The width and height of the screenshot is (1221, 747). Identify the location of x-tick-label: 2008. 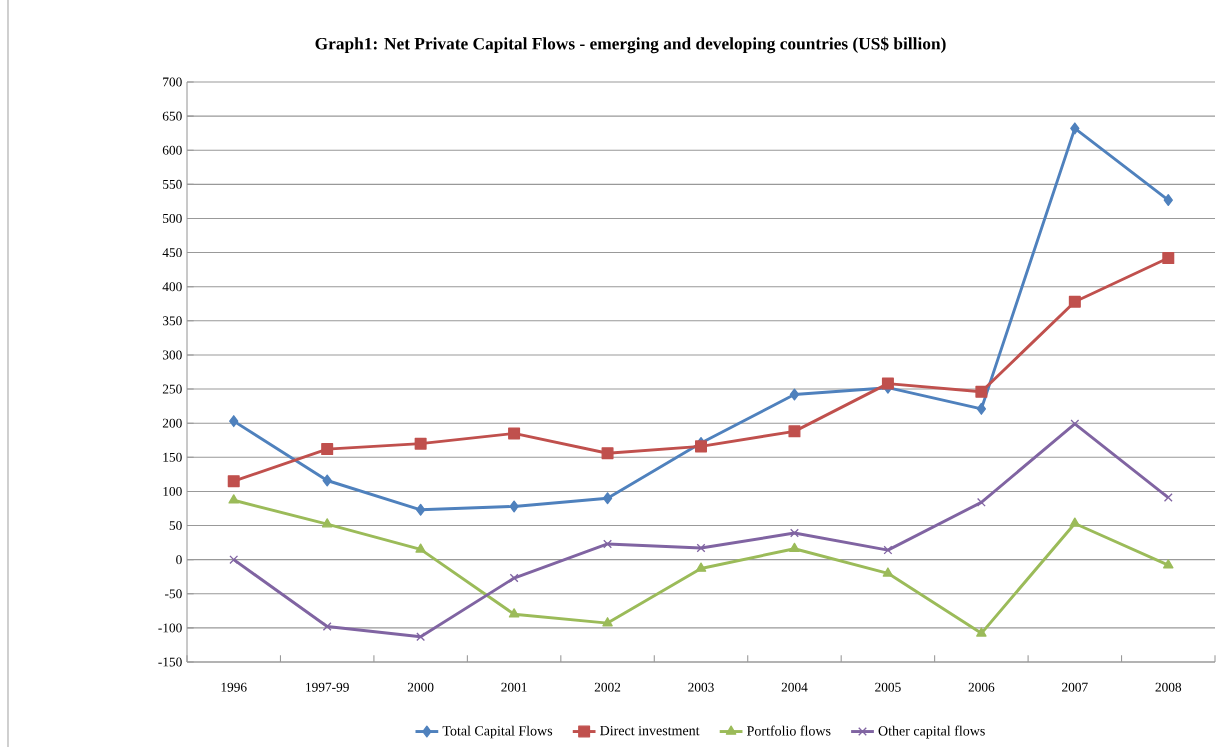
(1168, 687).